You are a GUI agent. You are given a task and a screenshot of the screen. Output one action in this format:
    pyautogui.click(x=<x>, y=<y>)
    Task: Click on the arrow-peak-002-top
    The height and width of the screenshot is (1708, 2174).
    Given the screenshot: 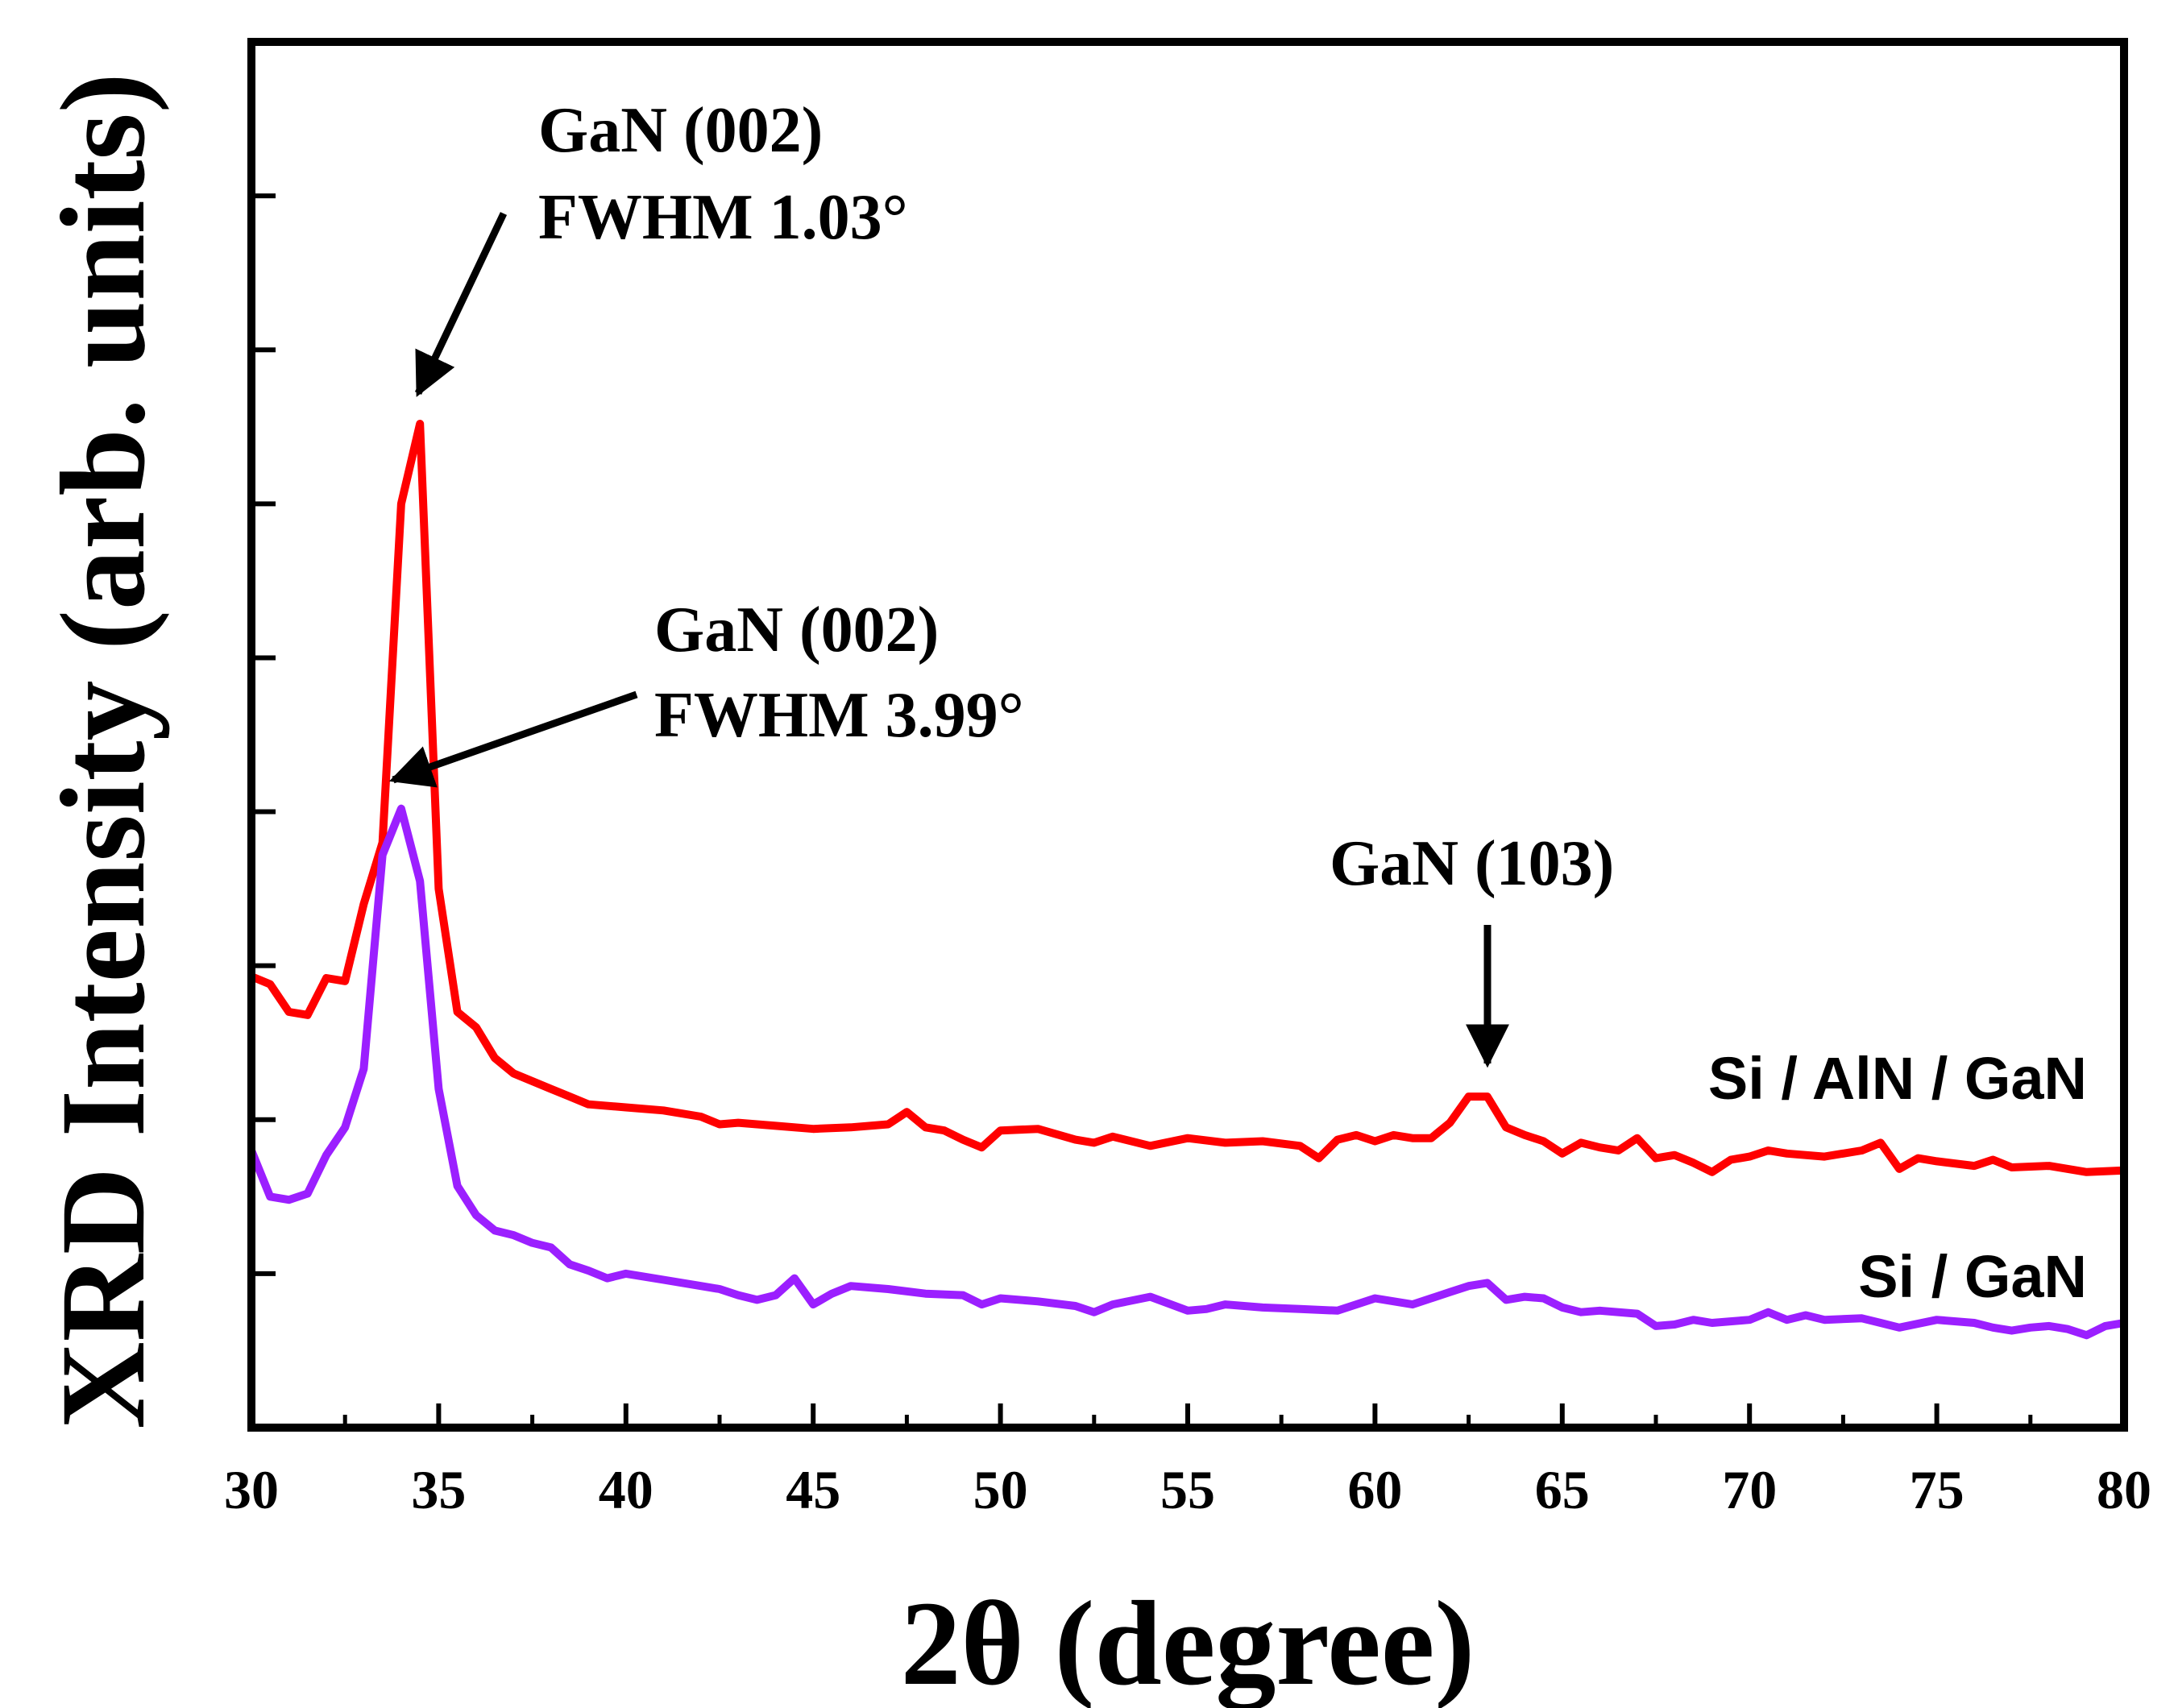 What is the action you would take?
    pyautogui.click(x=461, y=304)
    